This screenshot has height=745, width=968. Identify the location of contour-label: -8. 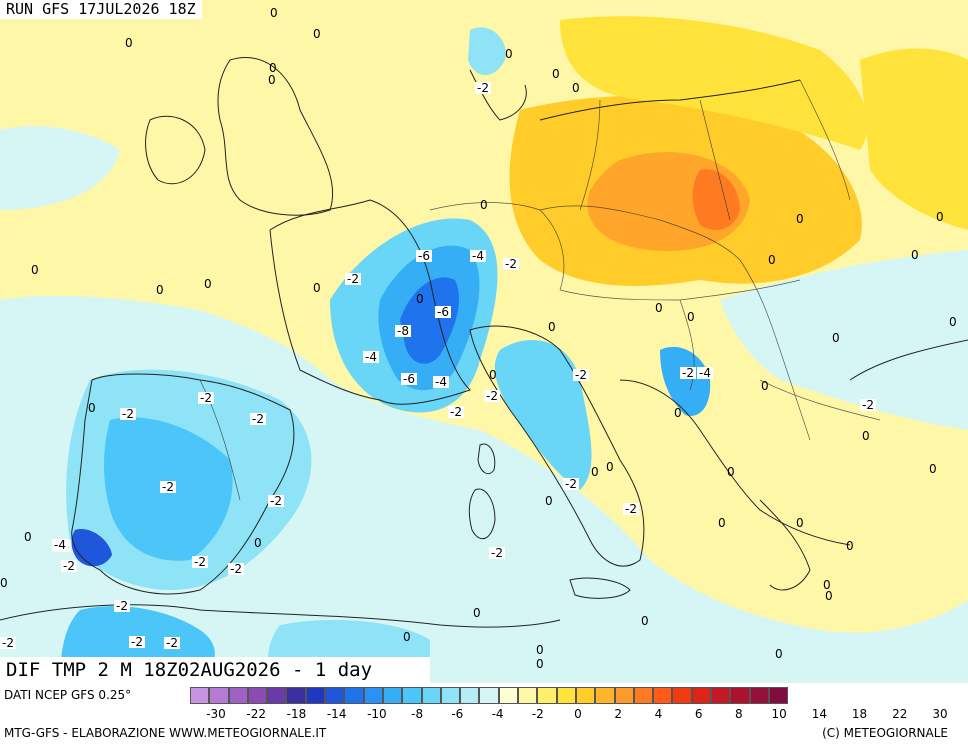
(403, 331).